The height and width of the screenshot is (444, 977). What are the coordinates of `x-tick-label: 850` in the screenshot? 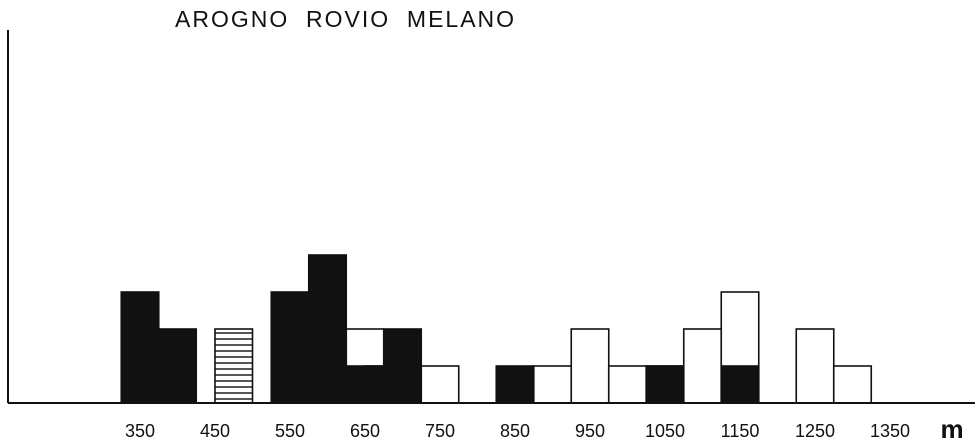 It's located at (515, 431).